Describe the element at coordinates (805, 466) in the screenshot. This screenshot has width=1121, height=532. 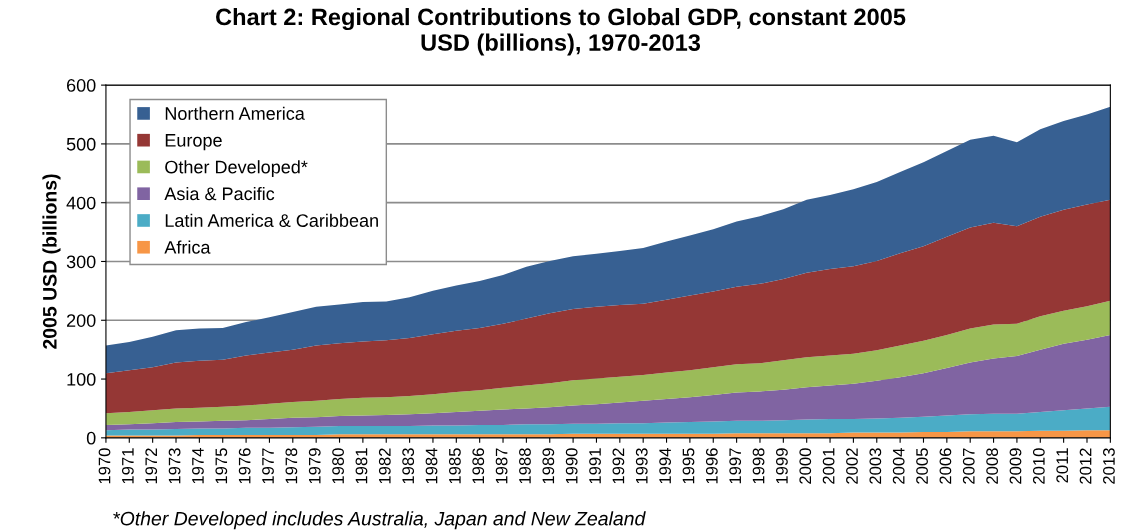
I see `x-tick-label: 2000` at that location.